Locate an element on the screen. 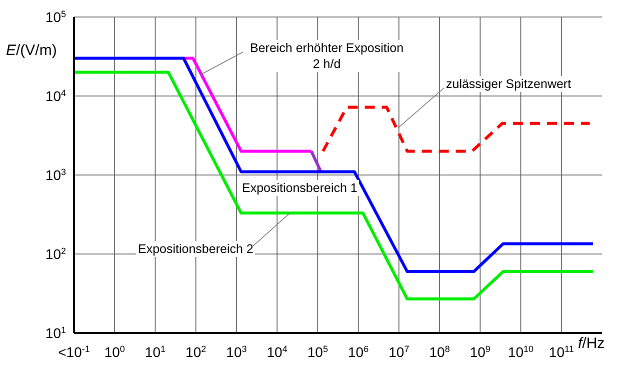  y-tick-label: 10$^{1}$ is located at coordinates (55, 333).